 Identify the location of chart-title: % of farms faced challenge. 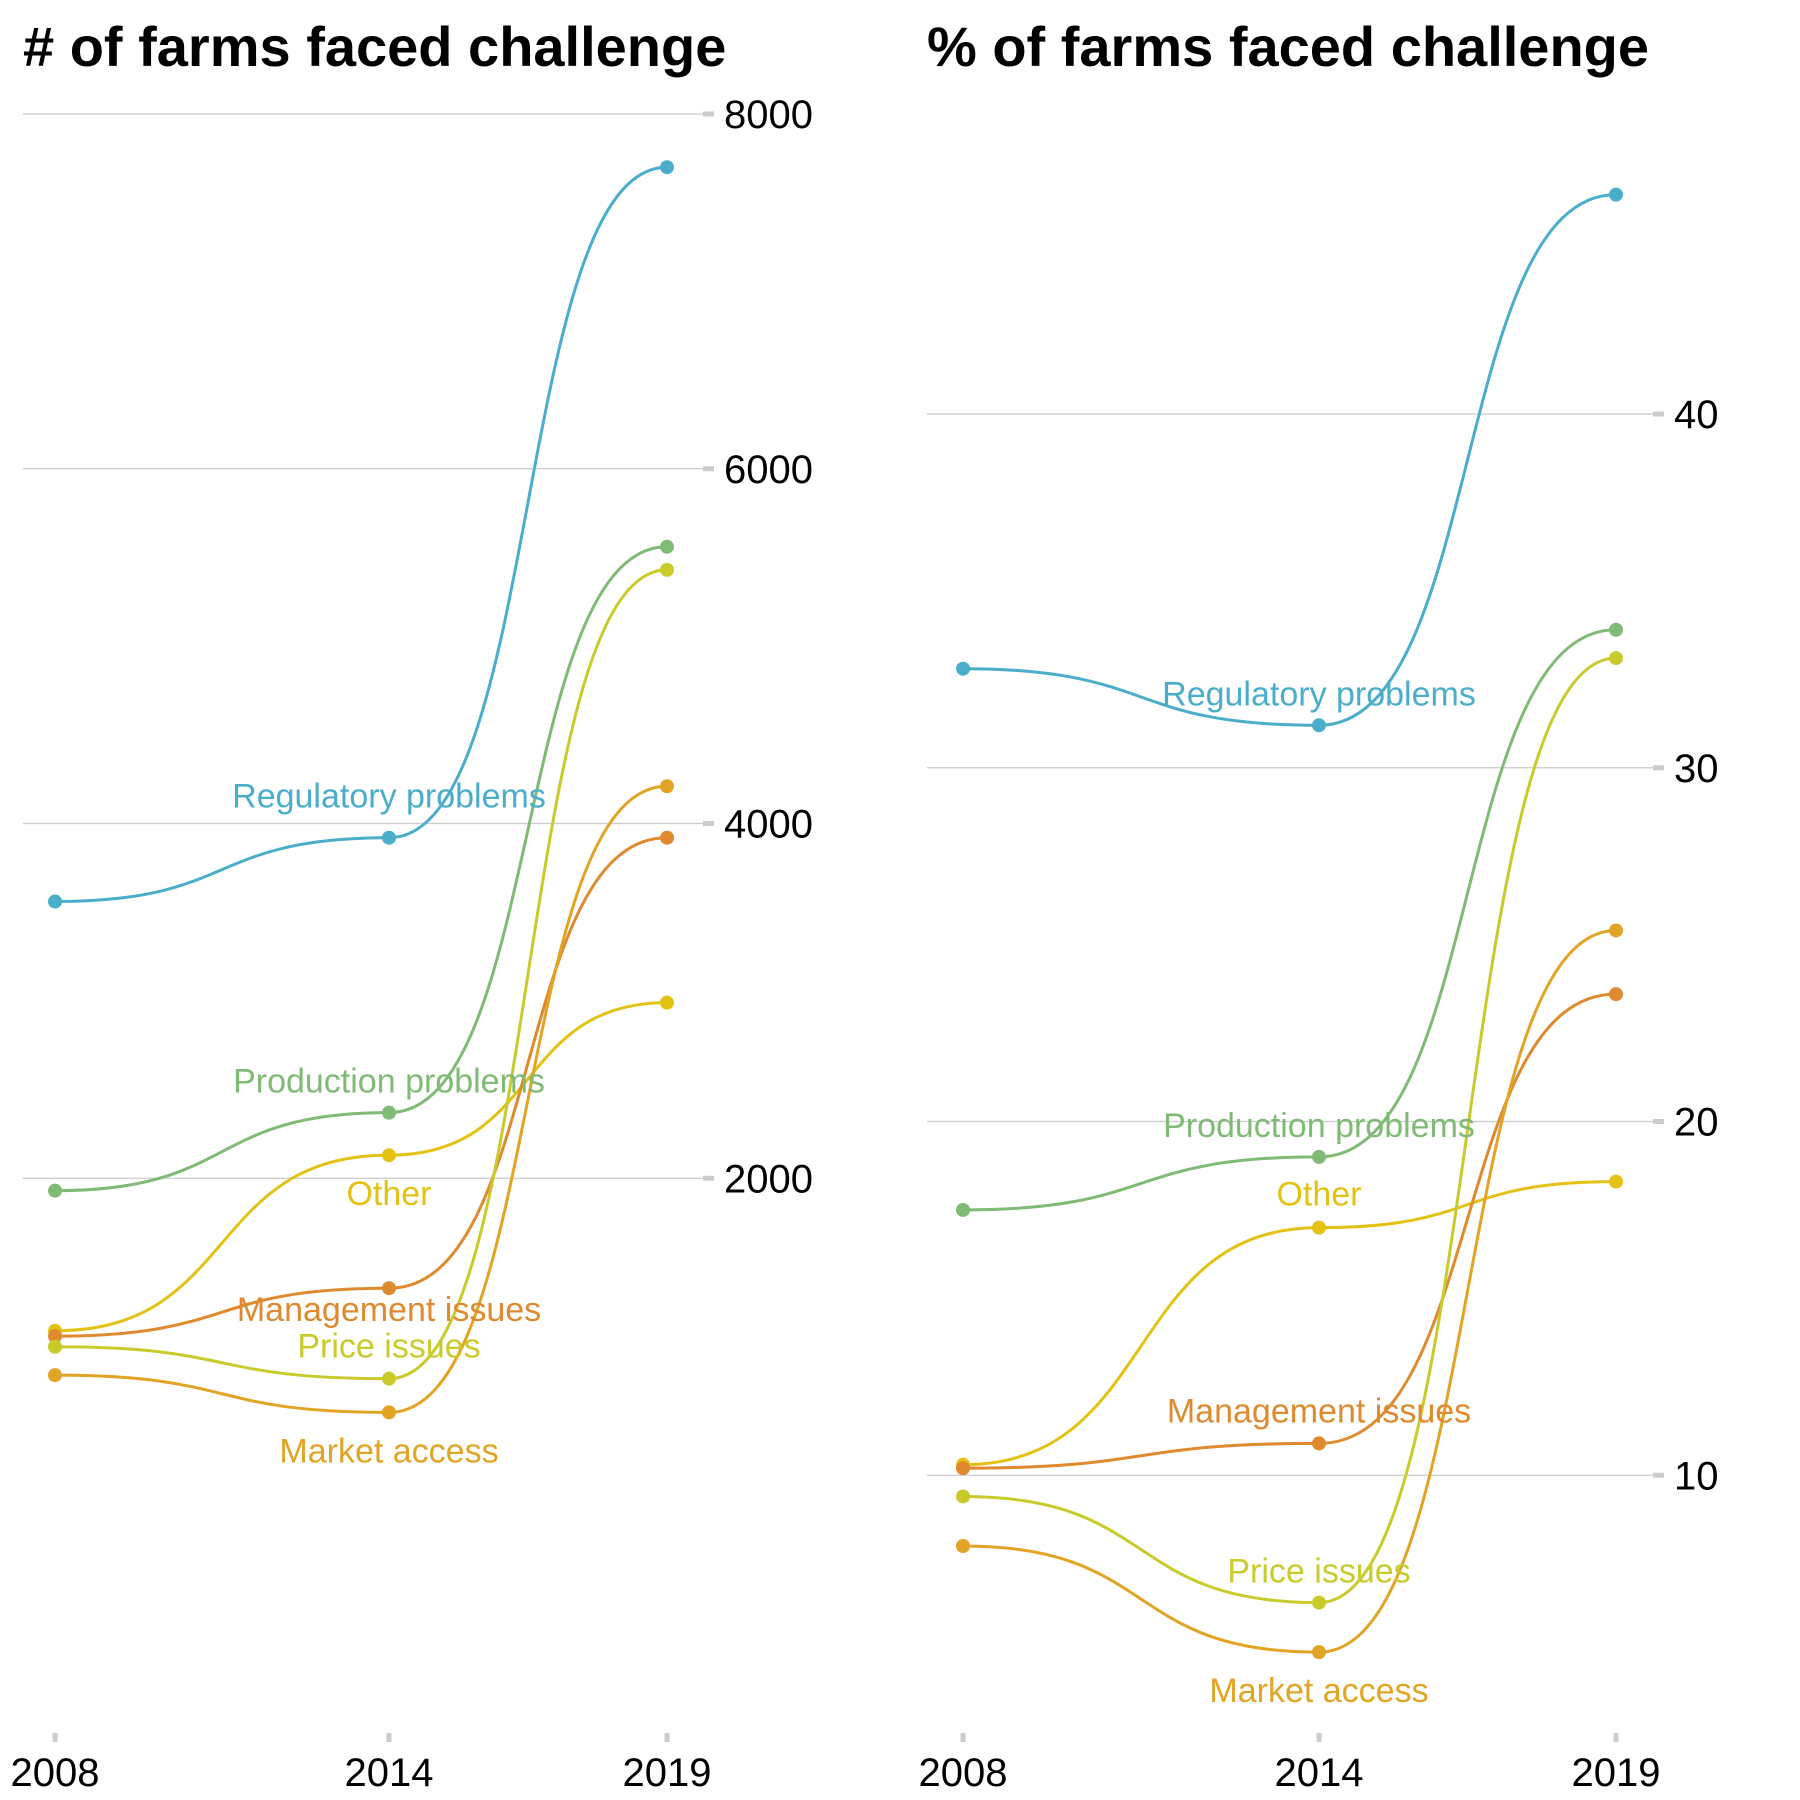
(1288, 46).